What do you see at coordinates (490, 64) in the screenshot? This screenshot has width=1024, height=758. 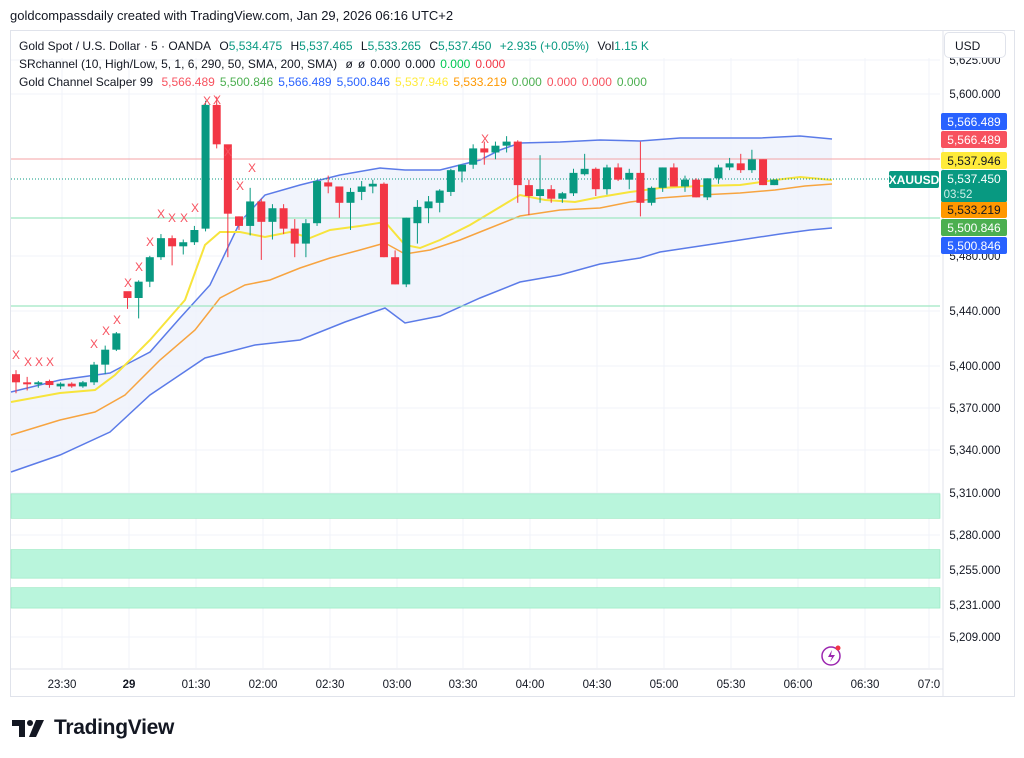 I see `indicator1-value: 0.000` at bounding box center [490, 64].